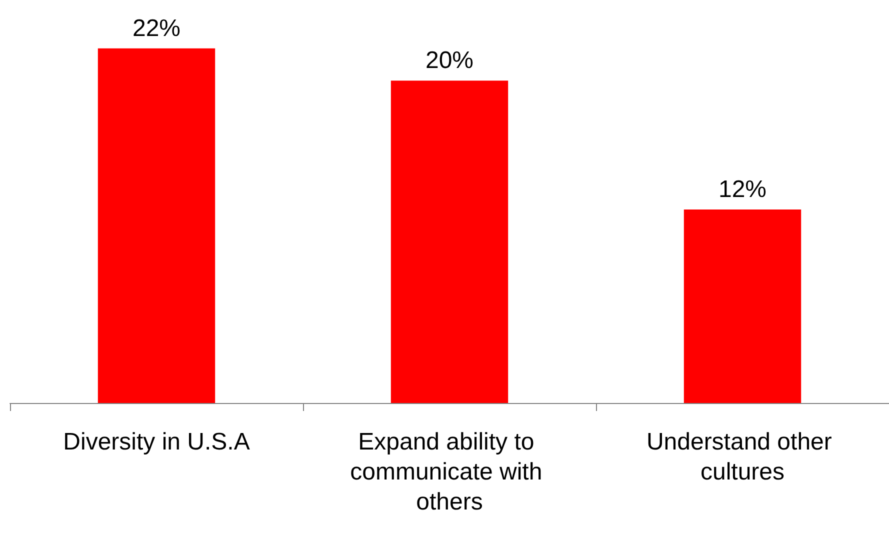  I want to click on x-tick-label: Understand other cultures, so click(742, 457).